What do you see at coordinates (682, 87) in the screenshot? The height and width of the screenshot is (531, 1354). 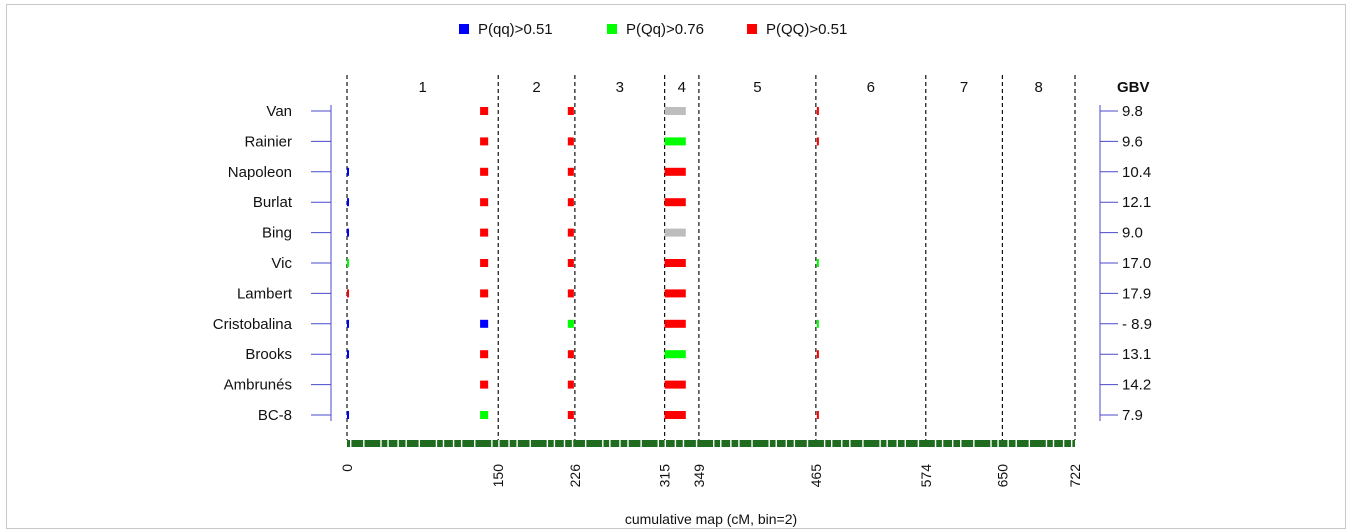 I see `chromosome-label-4: 4` at bounding box center [682, 87].